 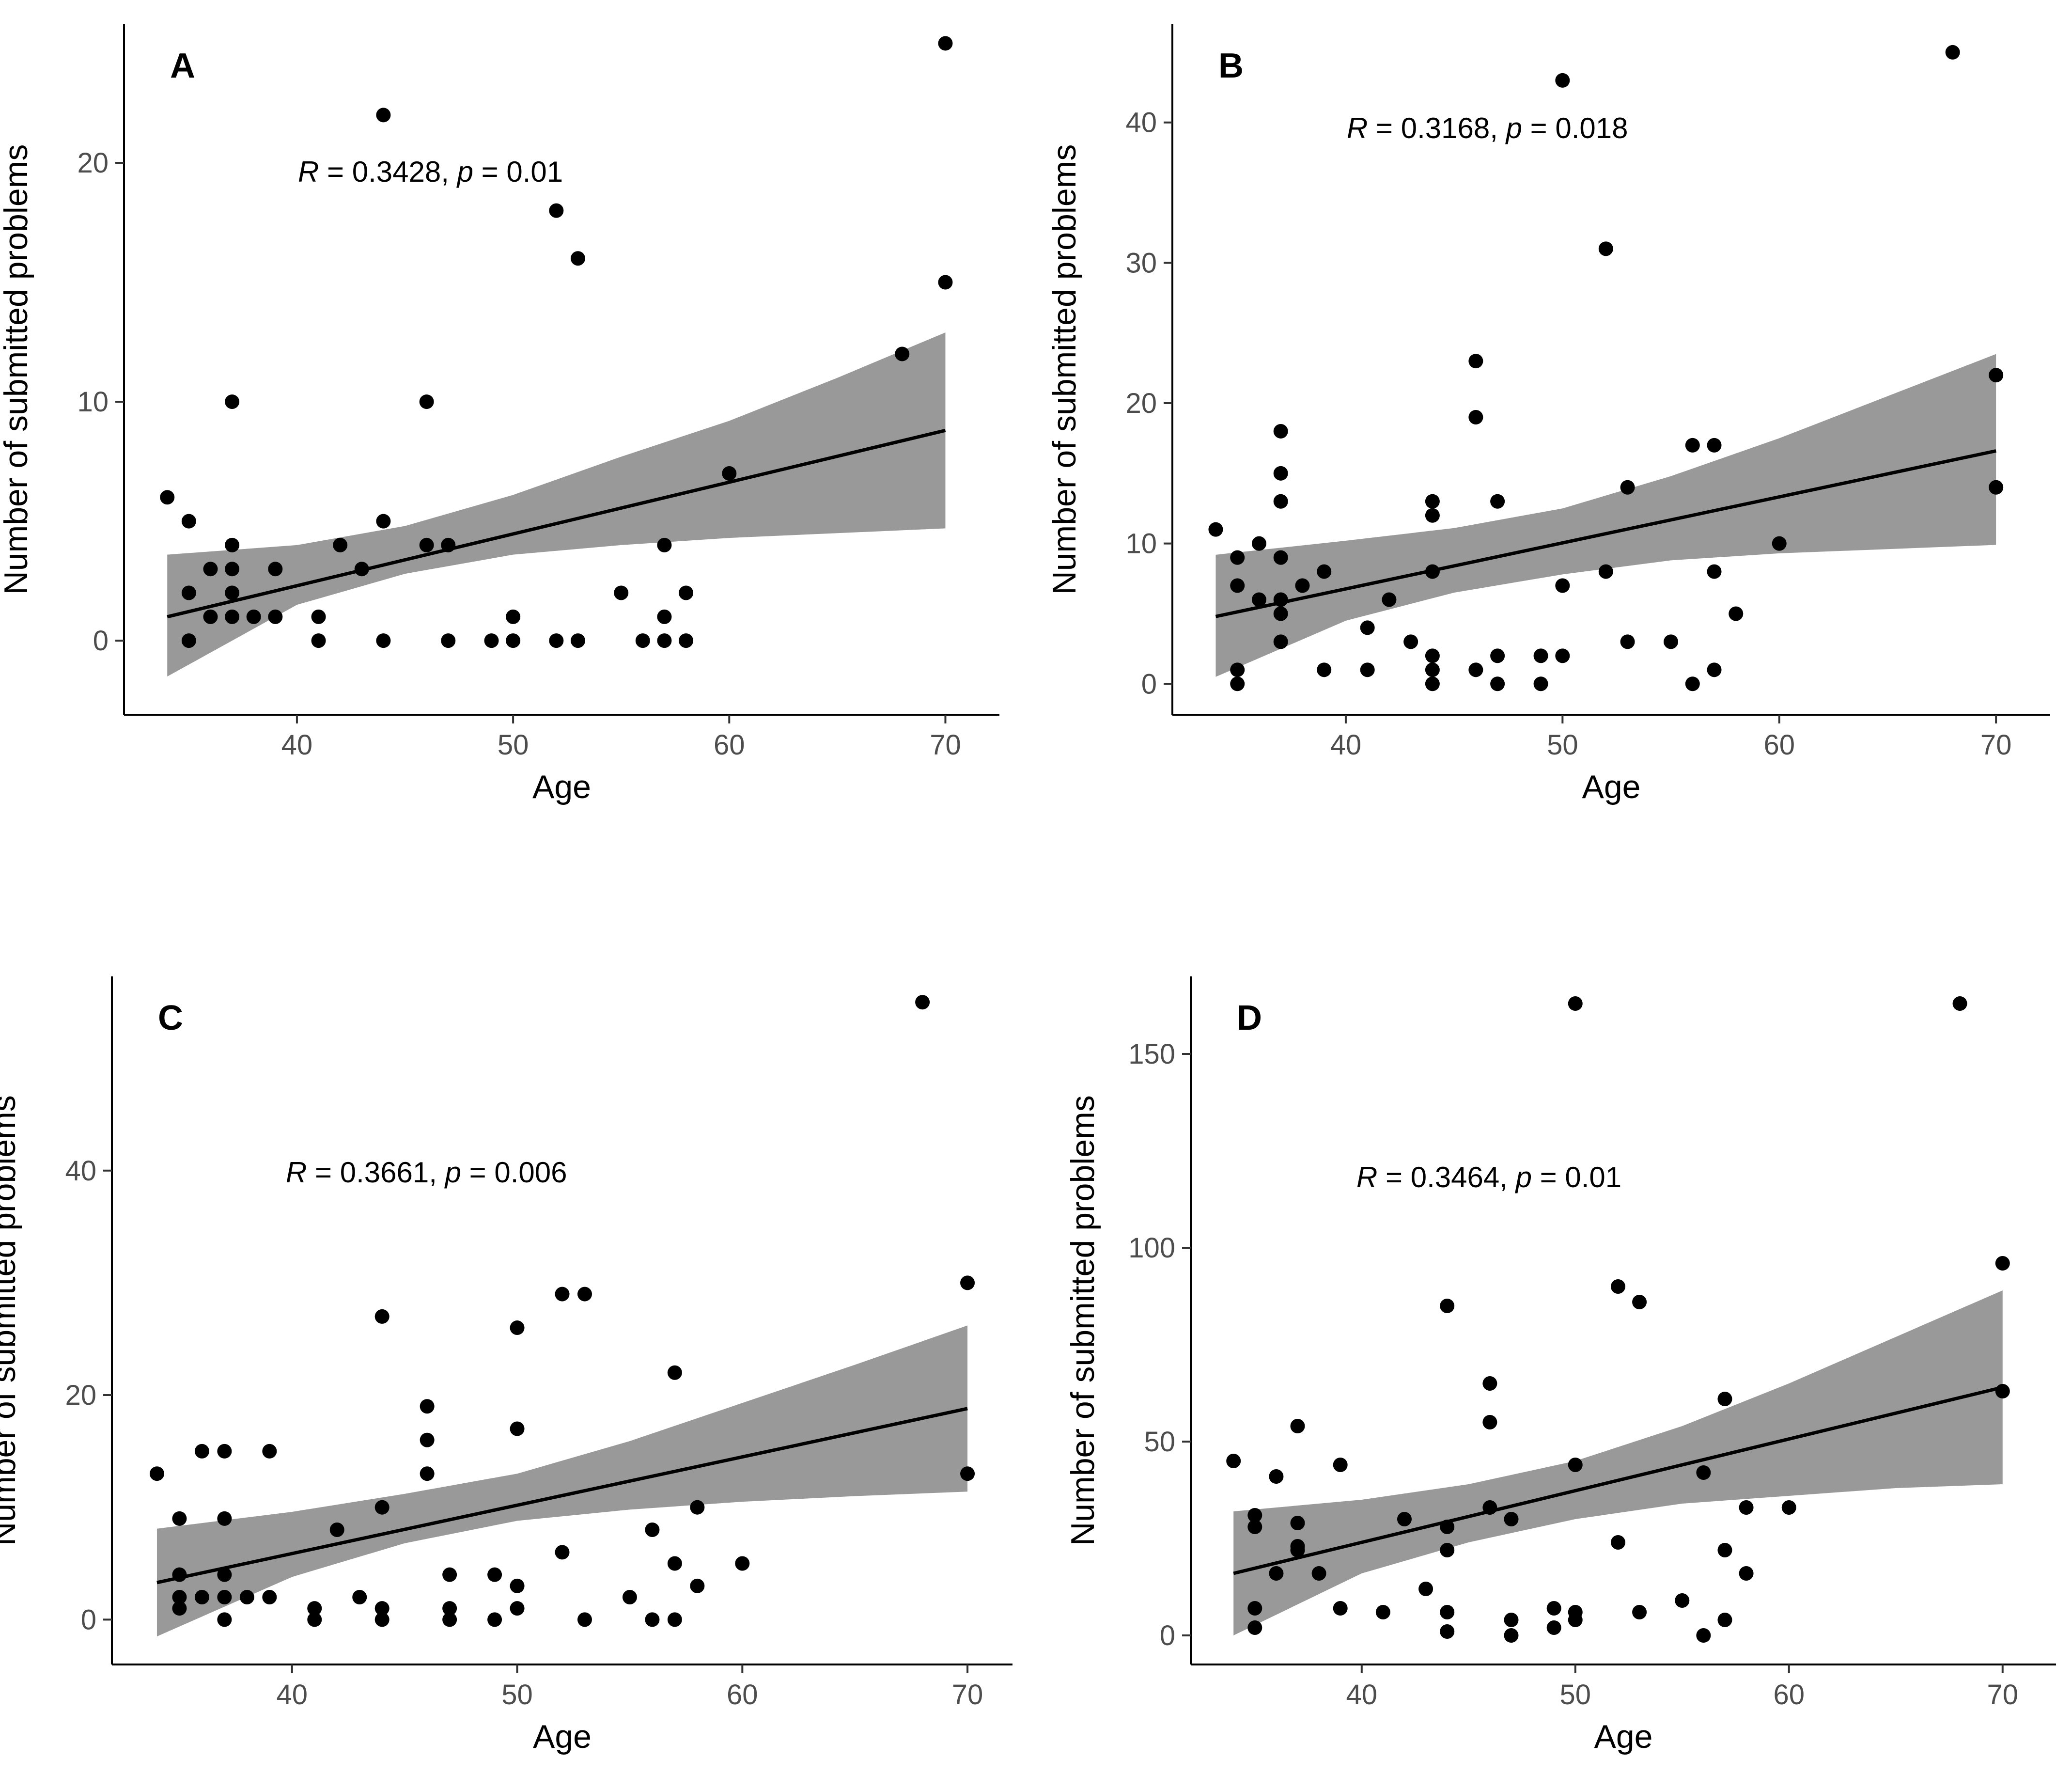 I want to click on x-tick-label: 70, so click(x=967, y=1695).